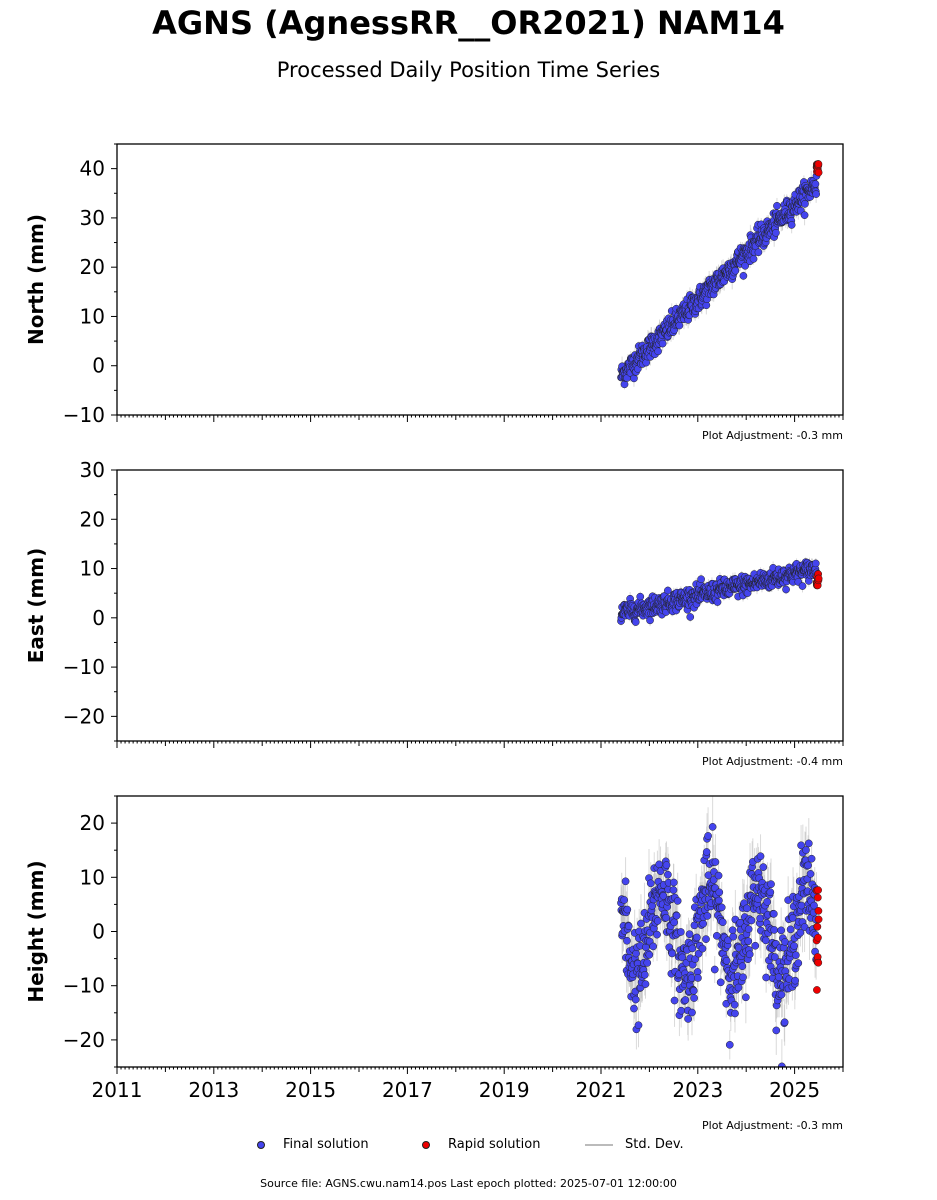 The width and height of the screenshot is (937, 1200). Describe the element at coordinates (261, 1144) in the screenshot. I see `final-solution-marker-icon` at that location.